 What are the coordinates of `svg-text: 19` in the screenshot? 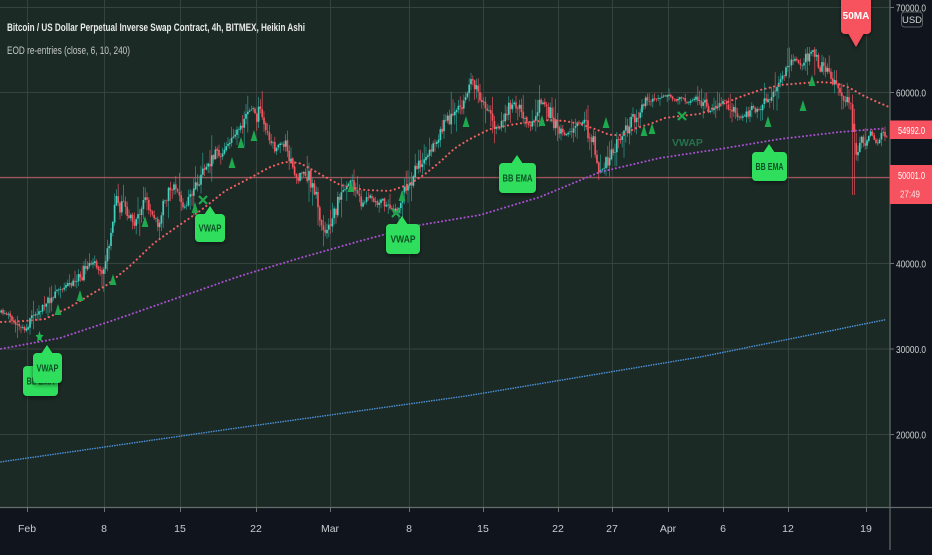 It's located at (866, 529).